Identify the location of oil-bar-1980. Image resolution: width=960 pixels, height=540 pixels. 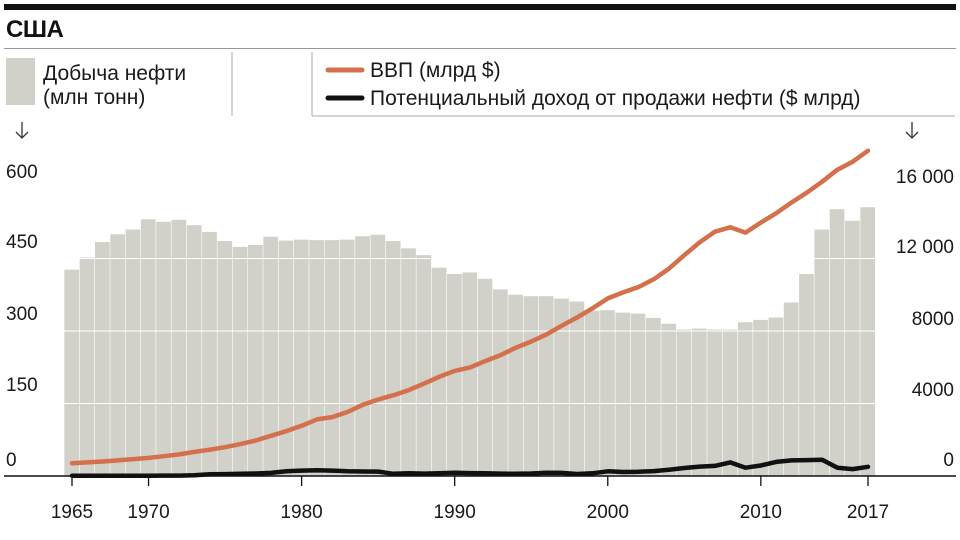
(301, 357).